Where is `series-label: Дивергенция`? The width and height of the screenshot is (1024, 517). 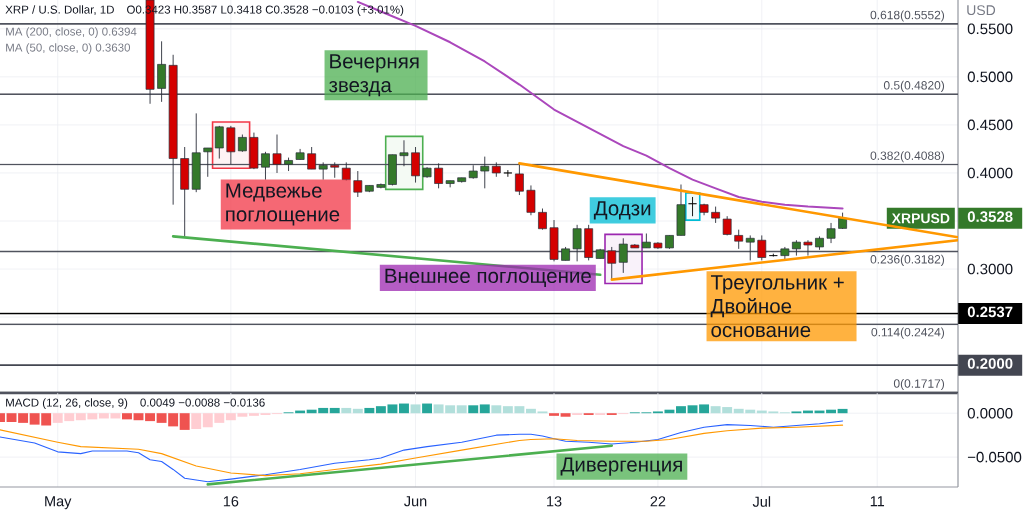
series-label: Дивергенция is located at coordinates (621, 466).